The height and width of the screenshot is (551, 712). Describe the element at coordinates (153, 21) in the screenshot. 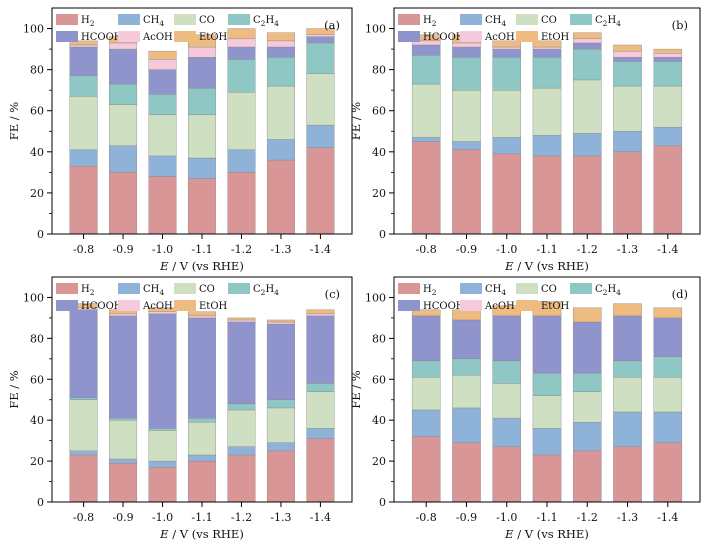

I see `legend-label-ch4: CH4` at that location.